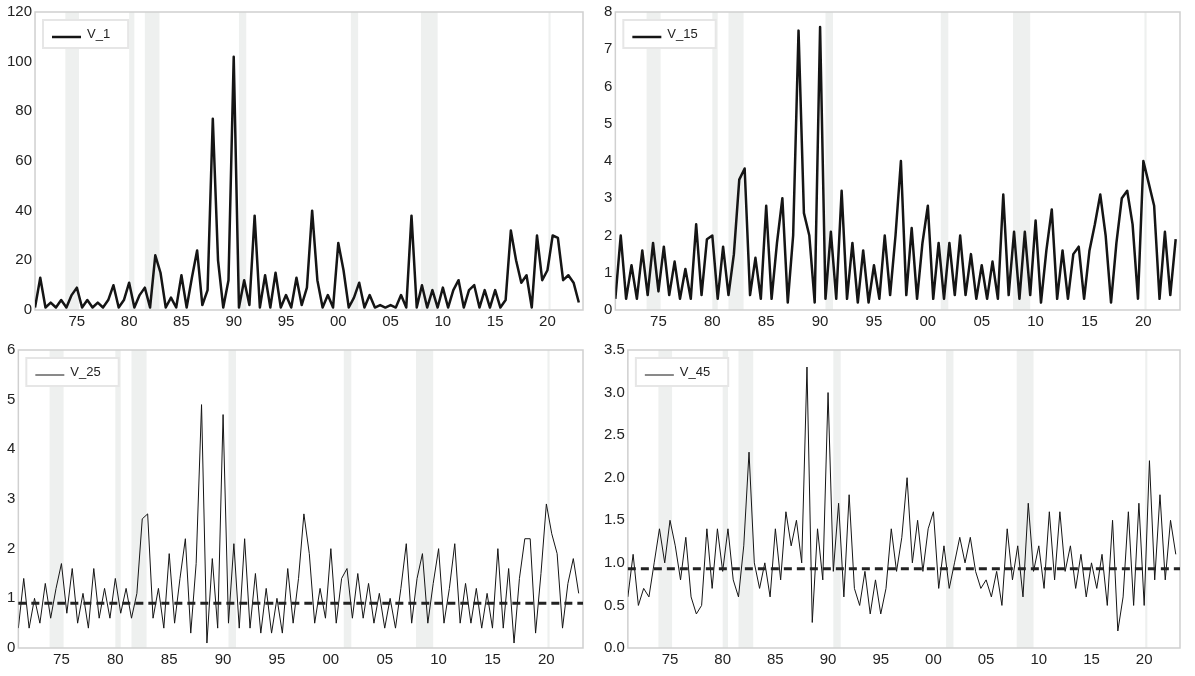  Describe the element at coordinates (614, 476) in the screenshot. I see `y-tick-label: 2.0` at that location.